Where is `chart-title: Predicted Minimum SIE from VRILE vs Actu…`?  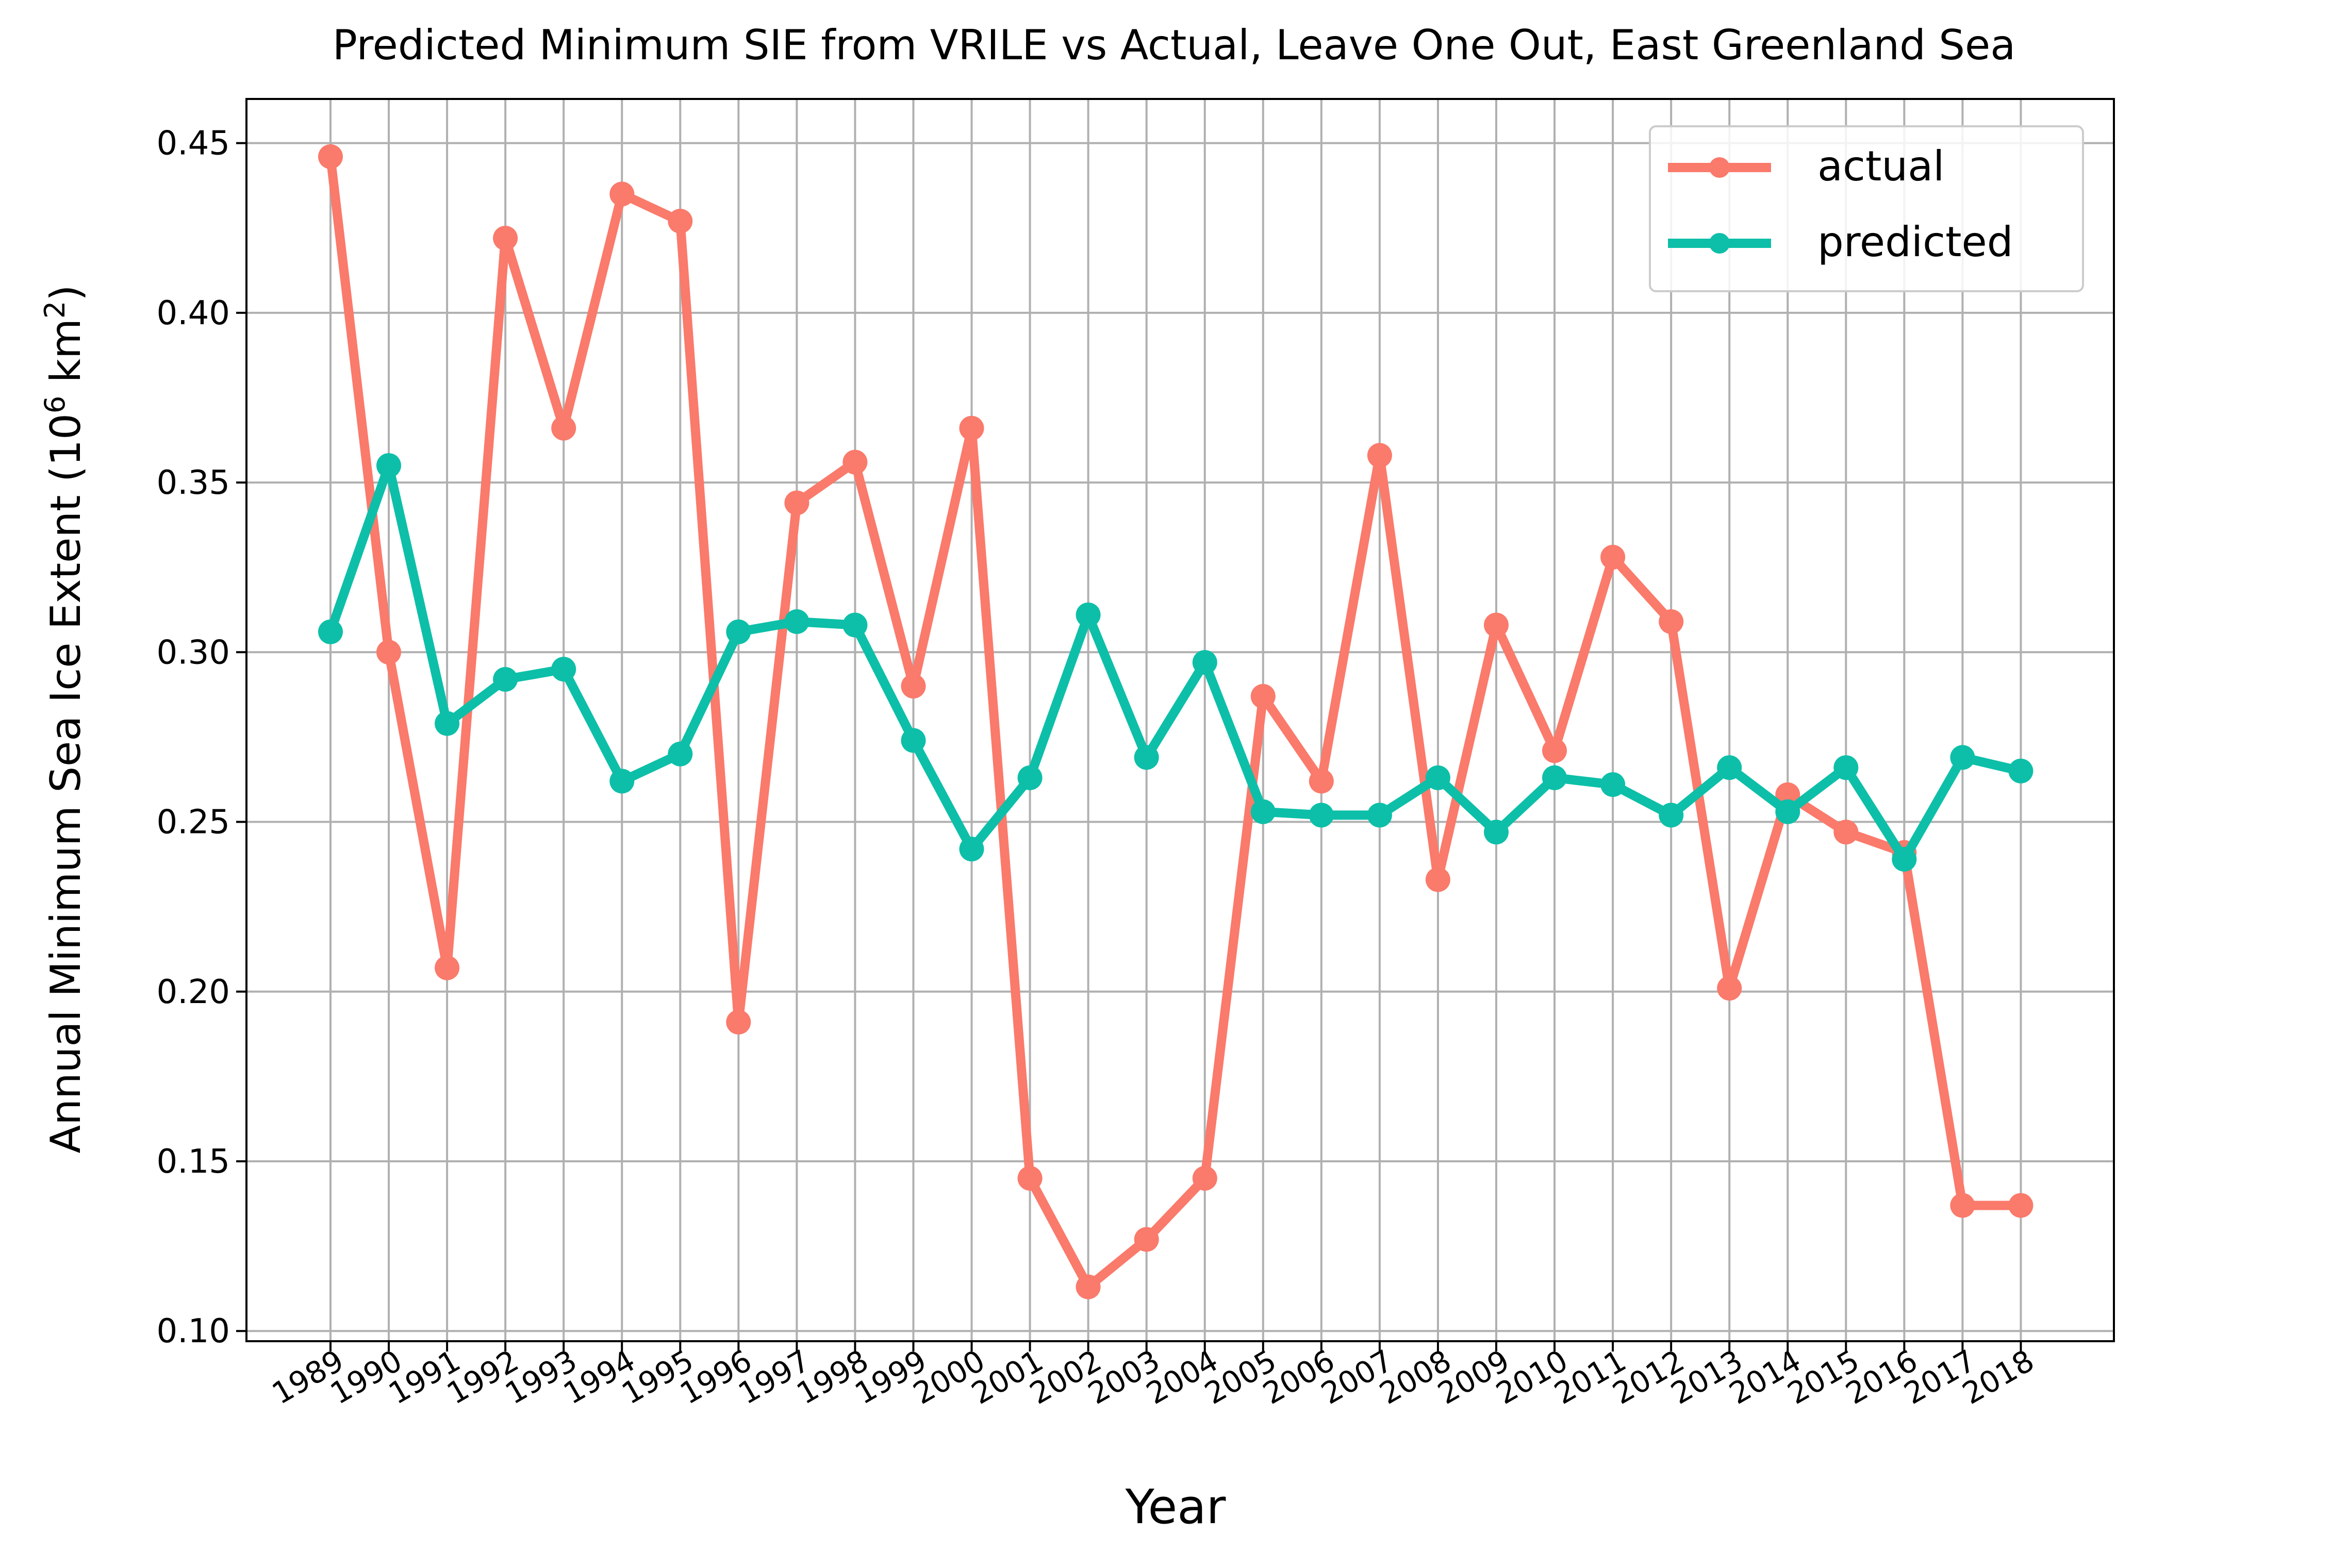 chart-title: Predicted Minimum SIE from VRILE vs Actu… is located at coordinates (1174, 45).